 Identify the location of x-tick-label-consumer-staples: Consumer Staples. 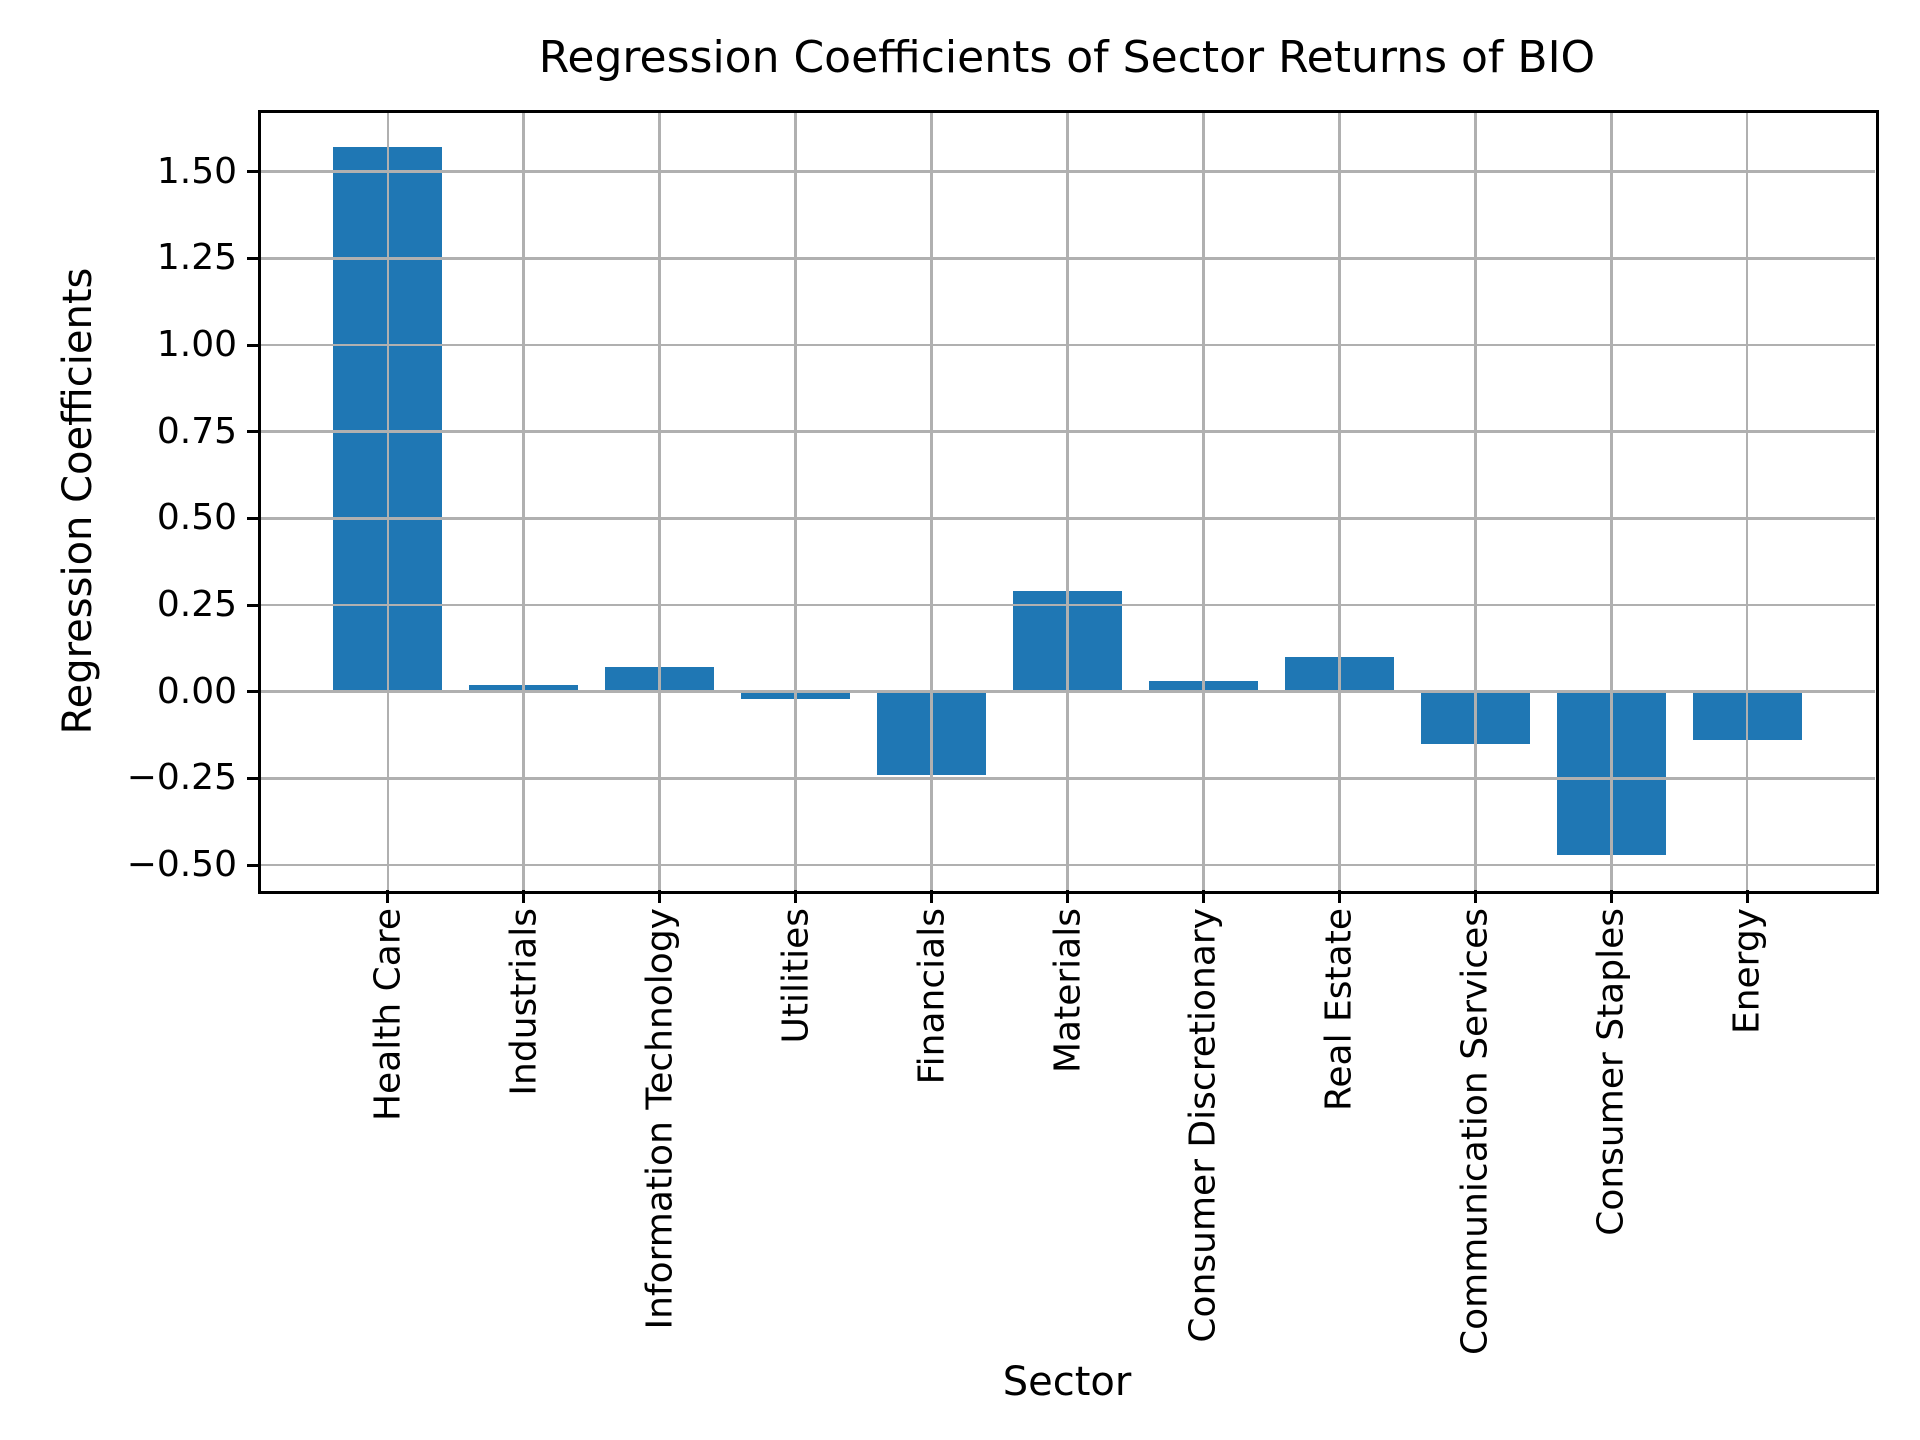
(1611, 1072).